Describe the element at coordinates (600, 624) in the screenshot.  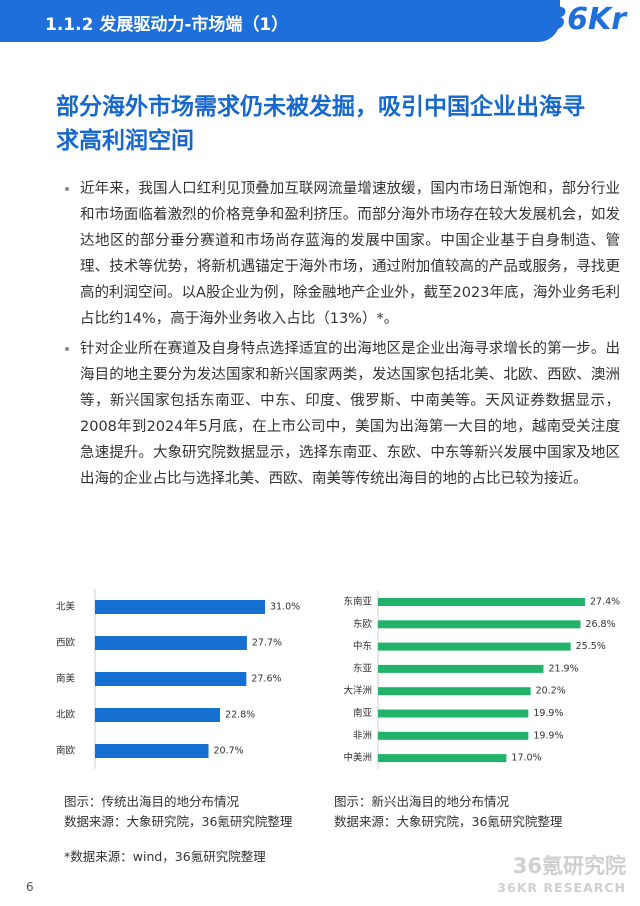
I see `value-label: 26.8%` at that location.